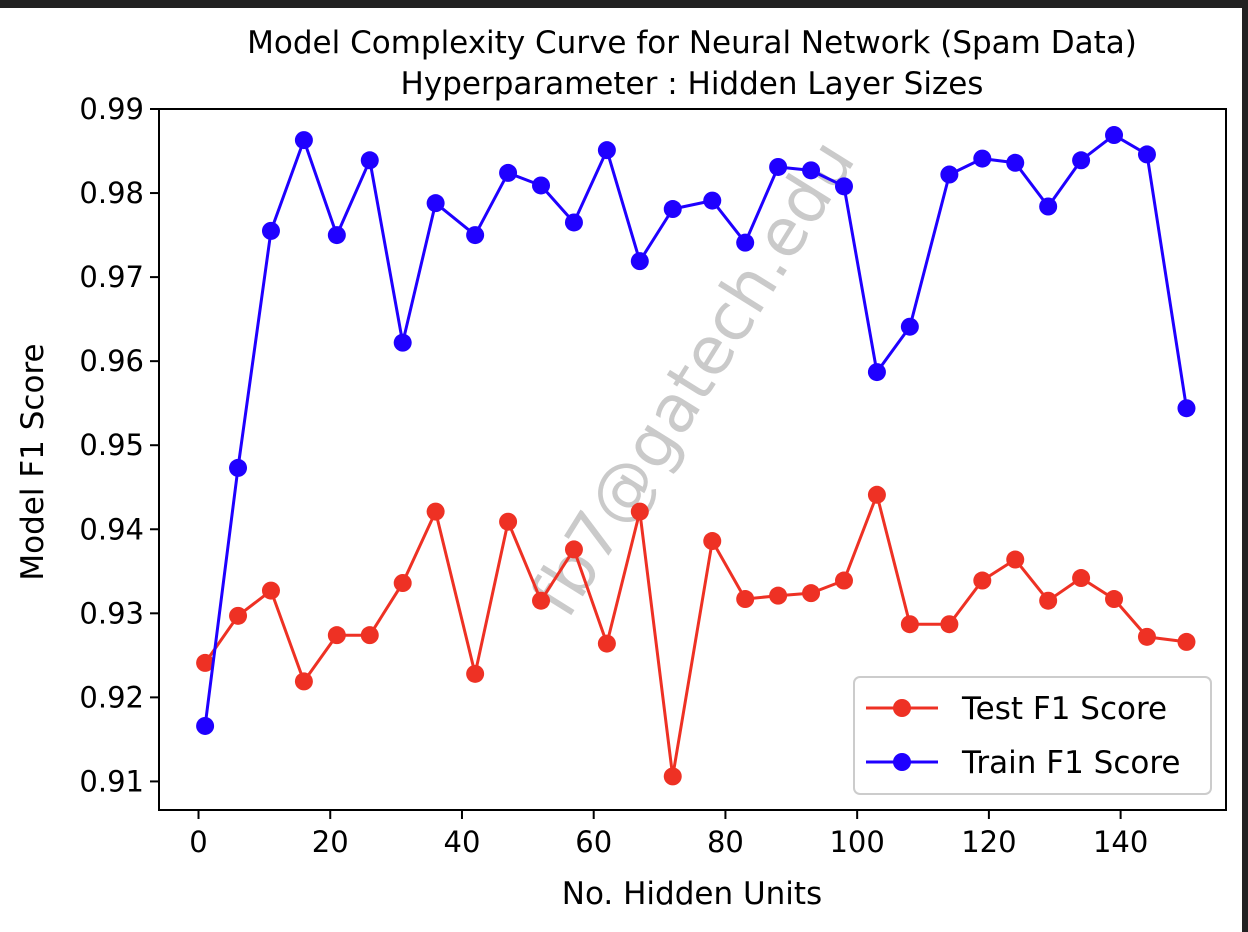  I want to click on legend-label-train: Train F1 Score, so click(1070, 763).